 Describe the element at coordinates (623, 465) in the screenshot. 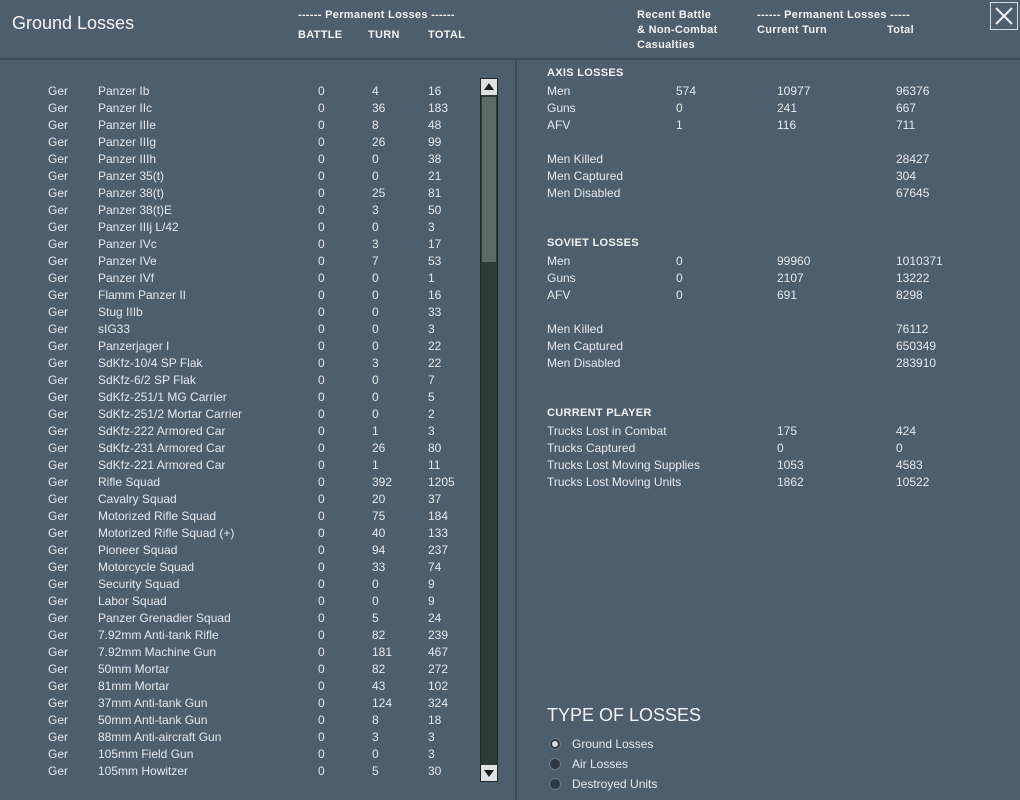

I see `truck-label: Trucks Lost Moving Supplies` at that location.